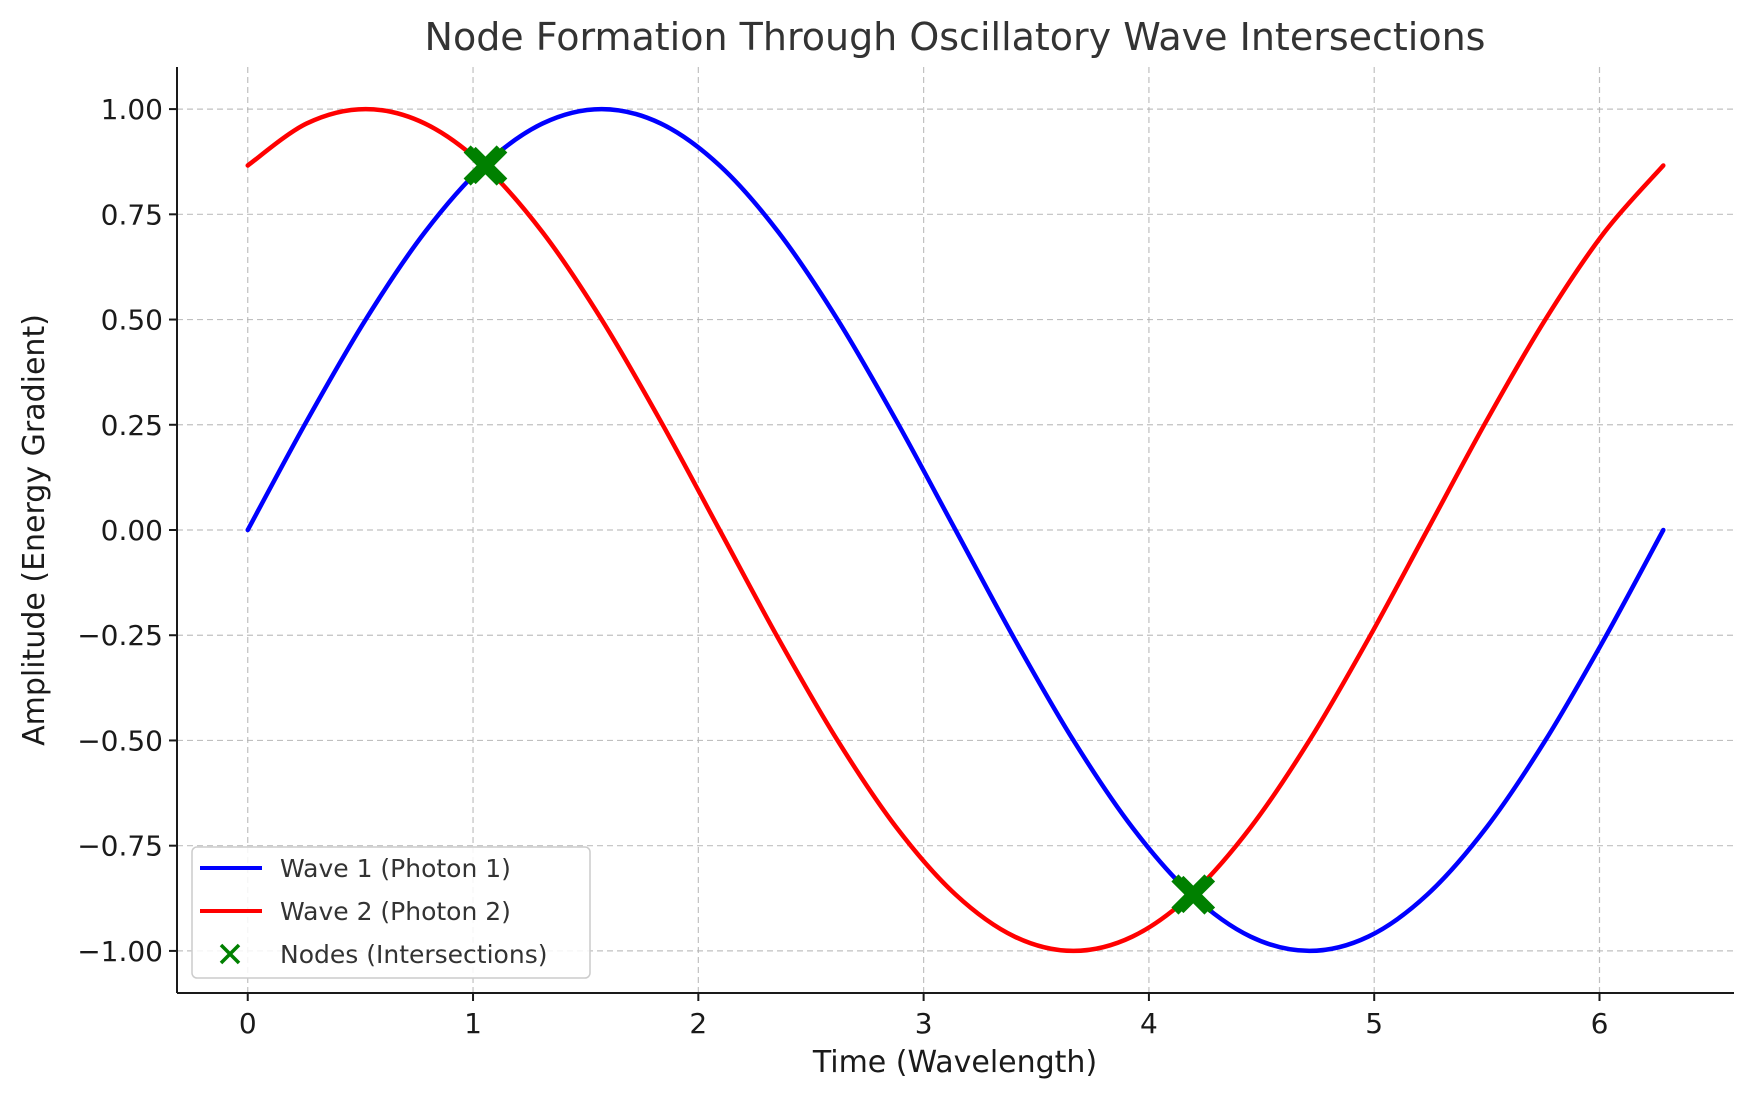 This screenshot has height=1097, width=1746. I want to click on x-tick-label: 3, so click(924, 1023).